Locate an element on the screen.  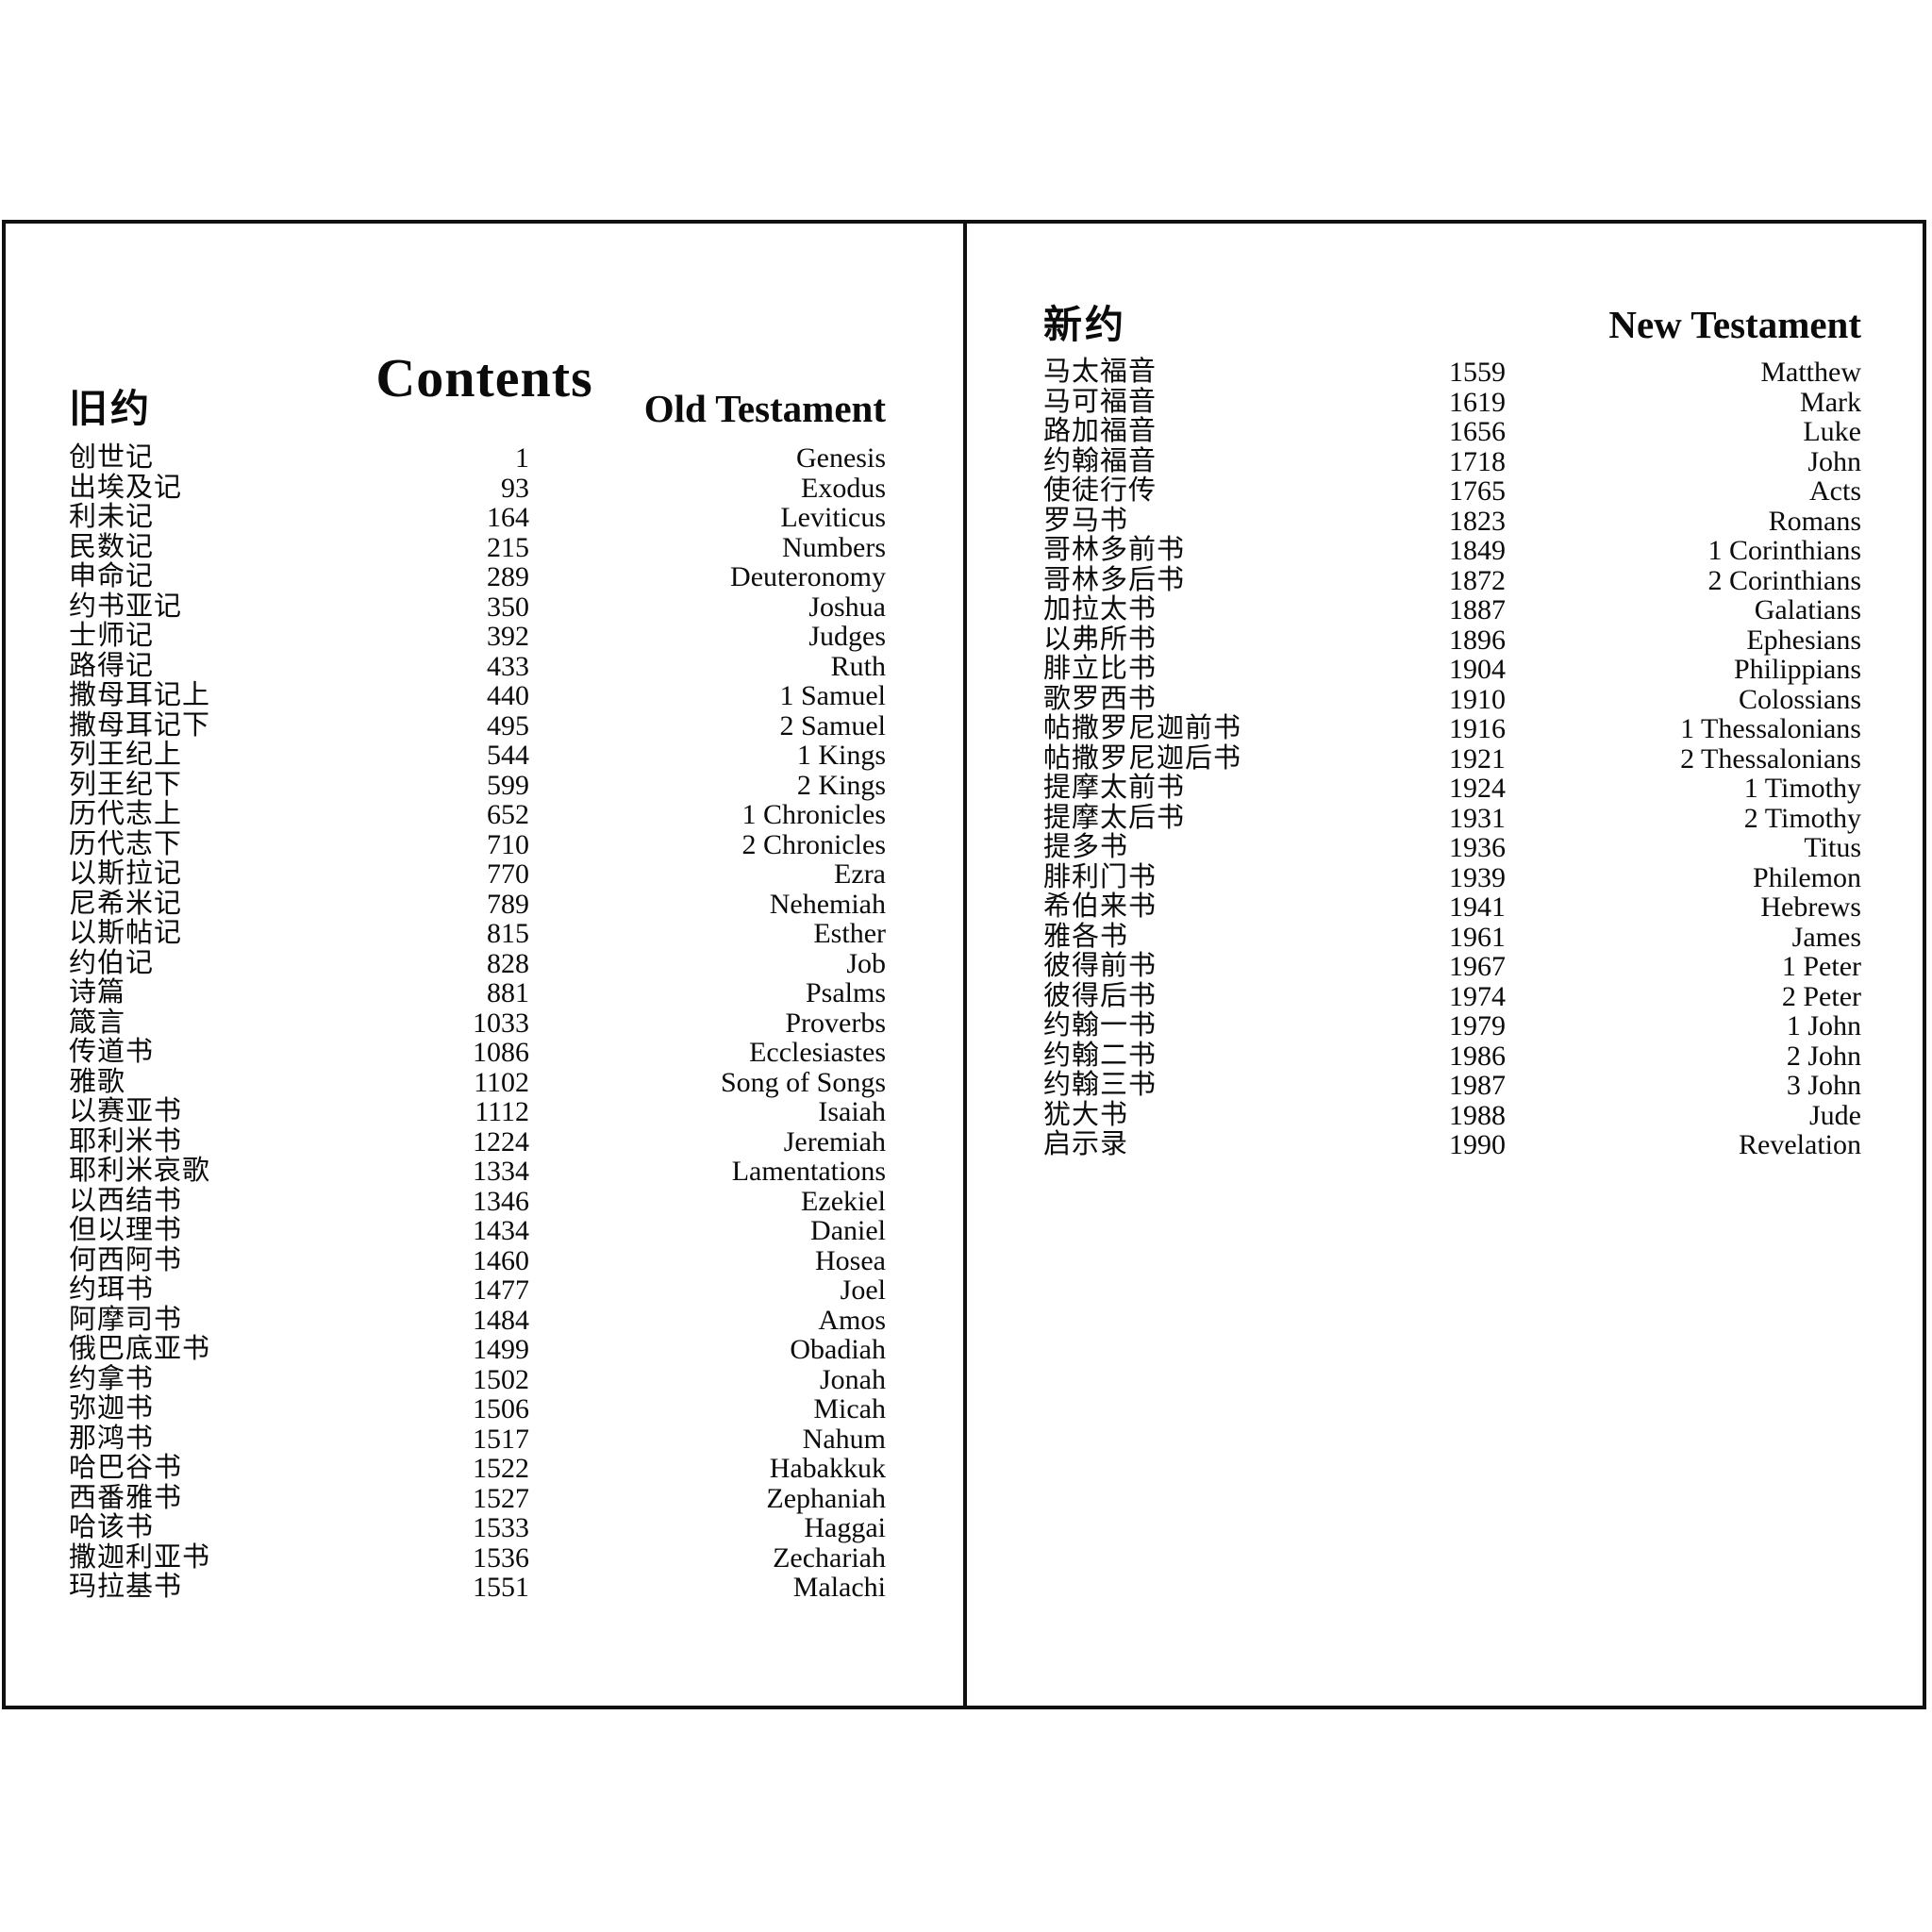
book-name-en: Titus is located at coordinates (1833, 848).